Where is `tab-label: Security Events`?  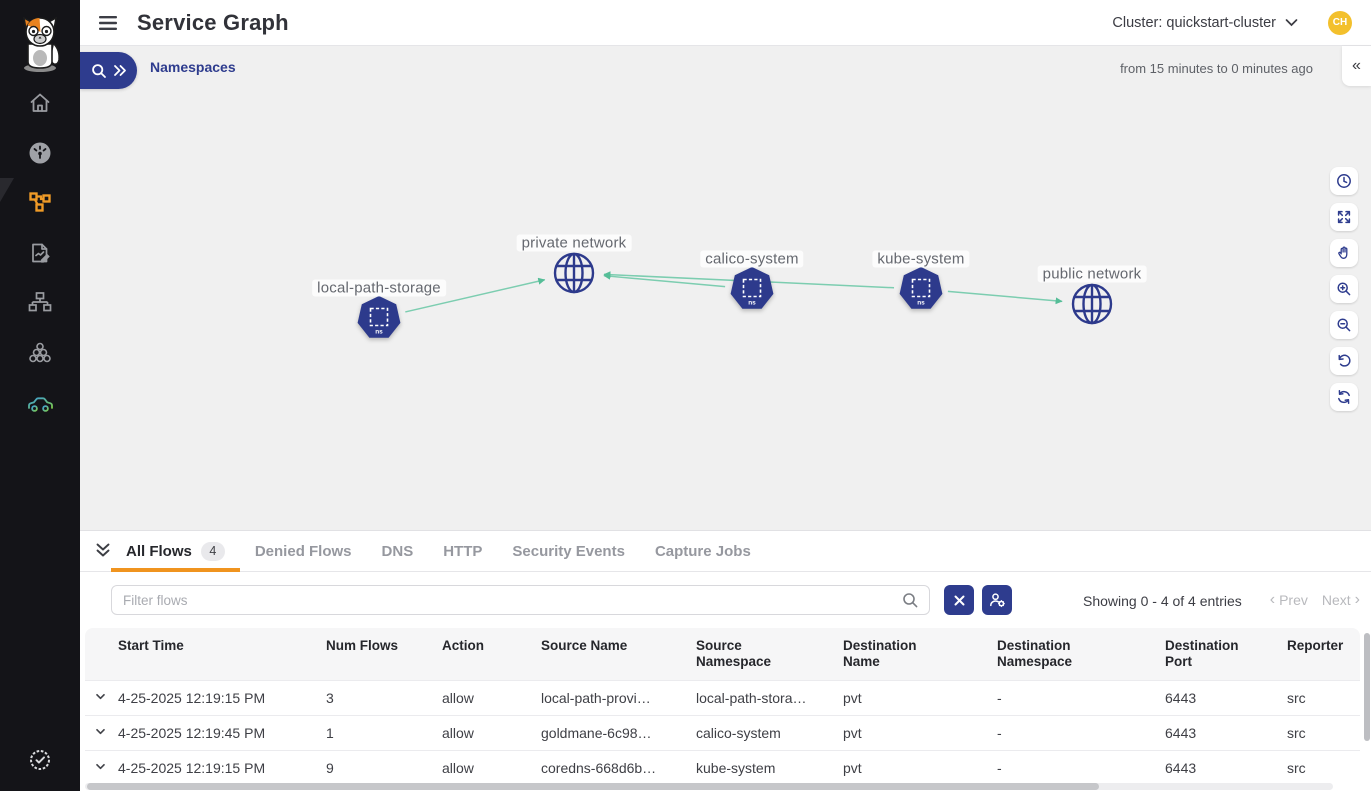 tab-label: Security Events is located at coordinates (568, 551).